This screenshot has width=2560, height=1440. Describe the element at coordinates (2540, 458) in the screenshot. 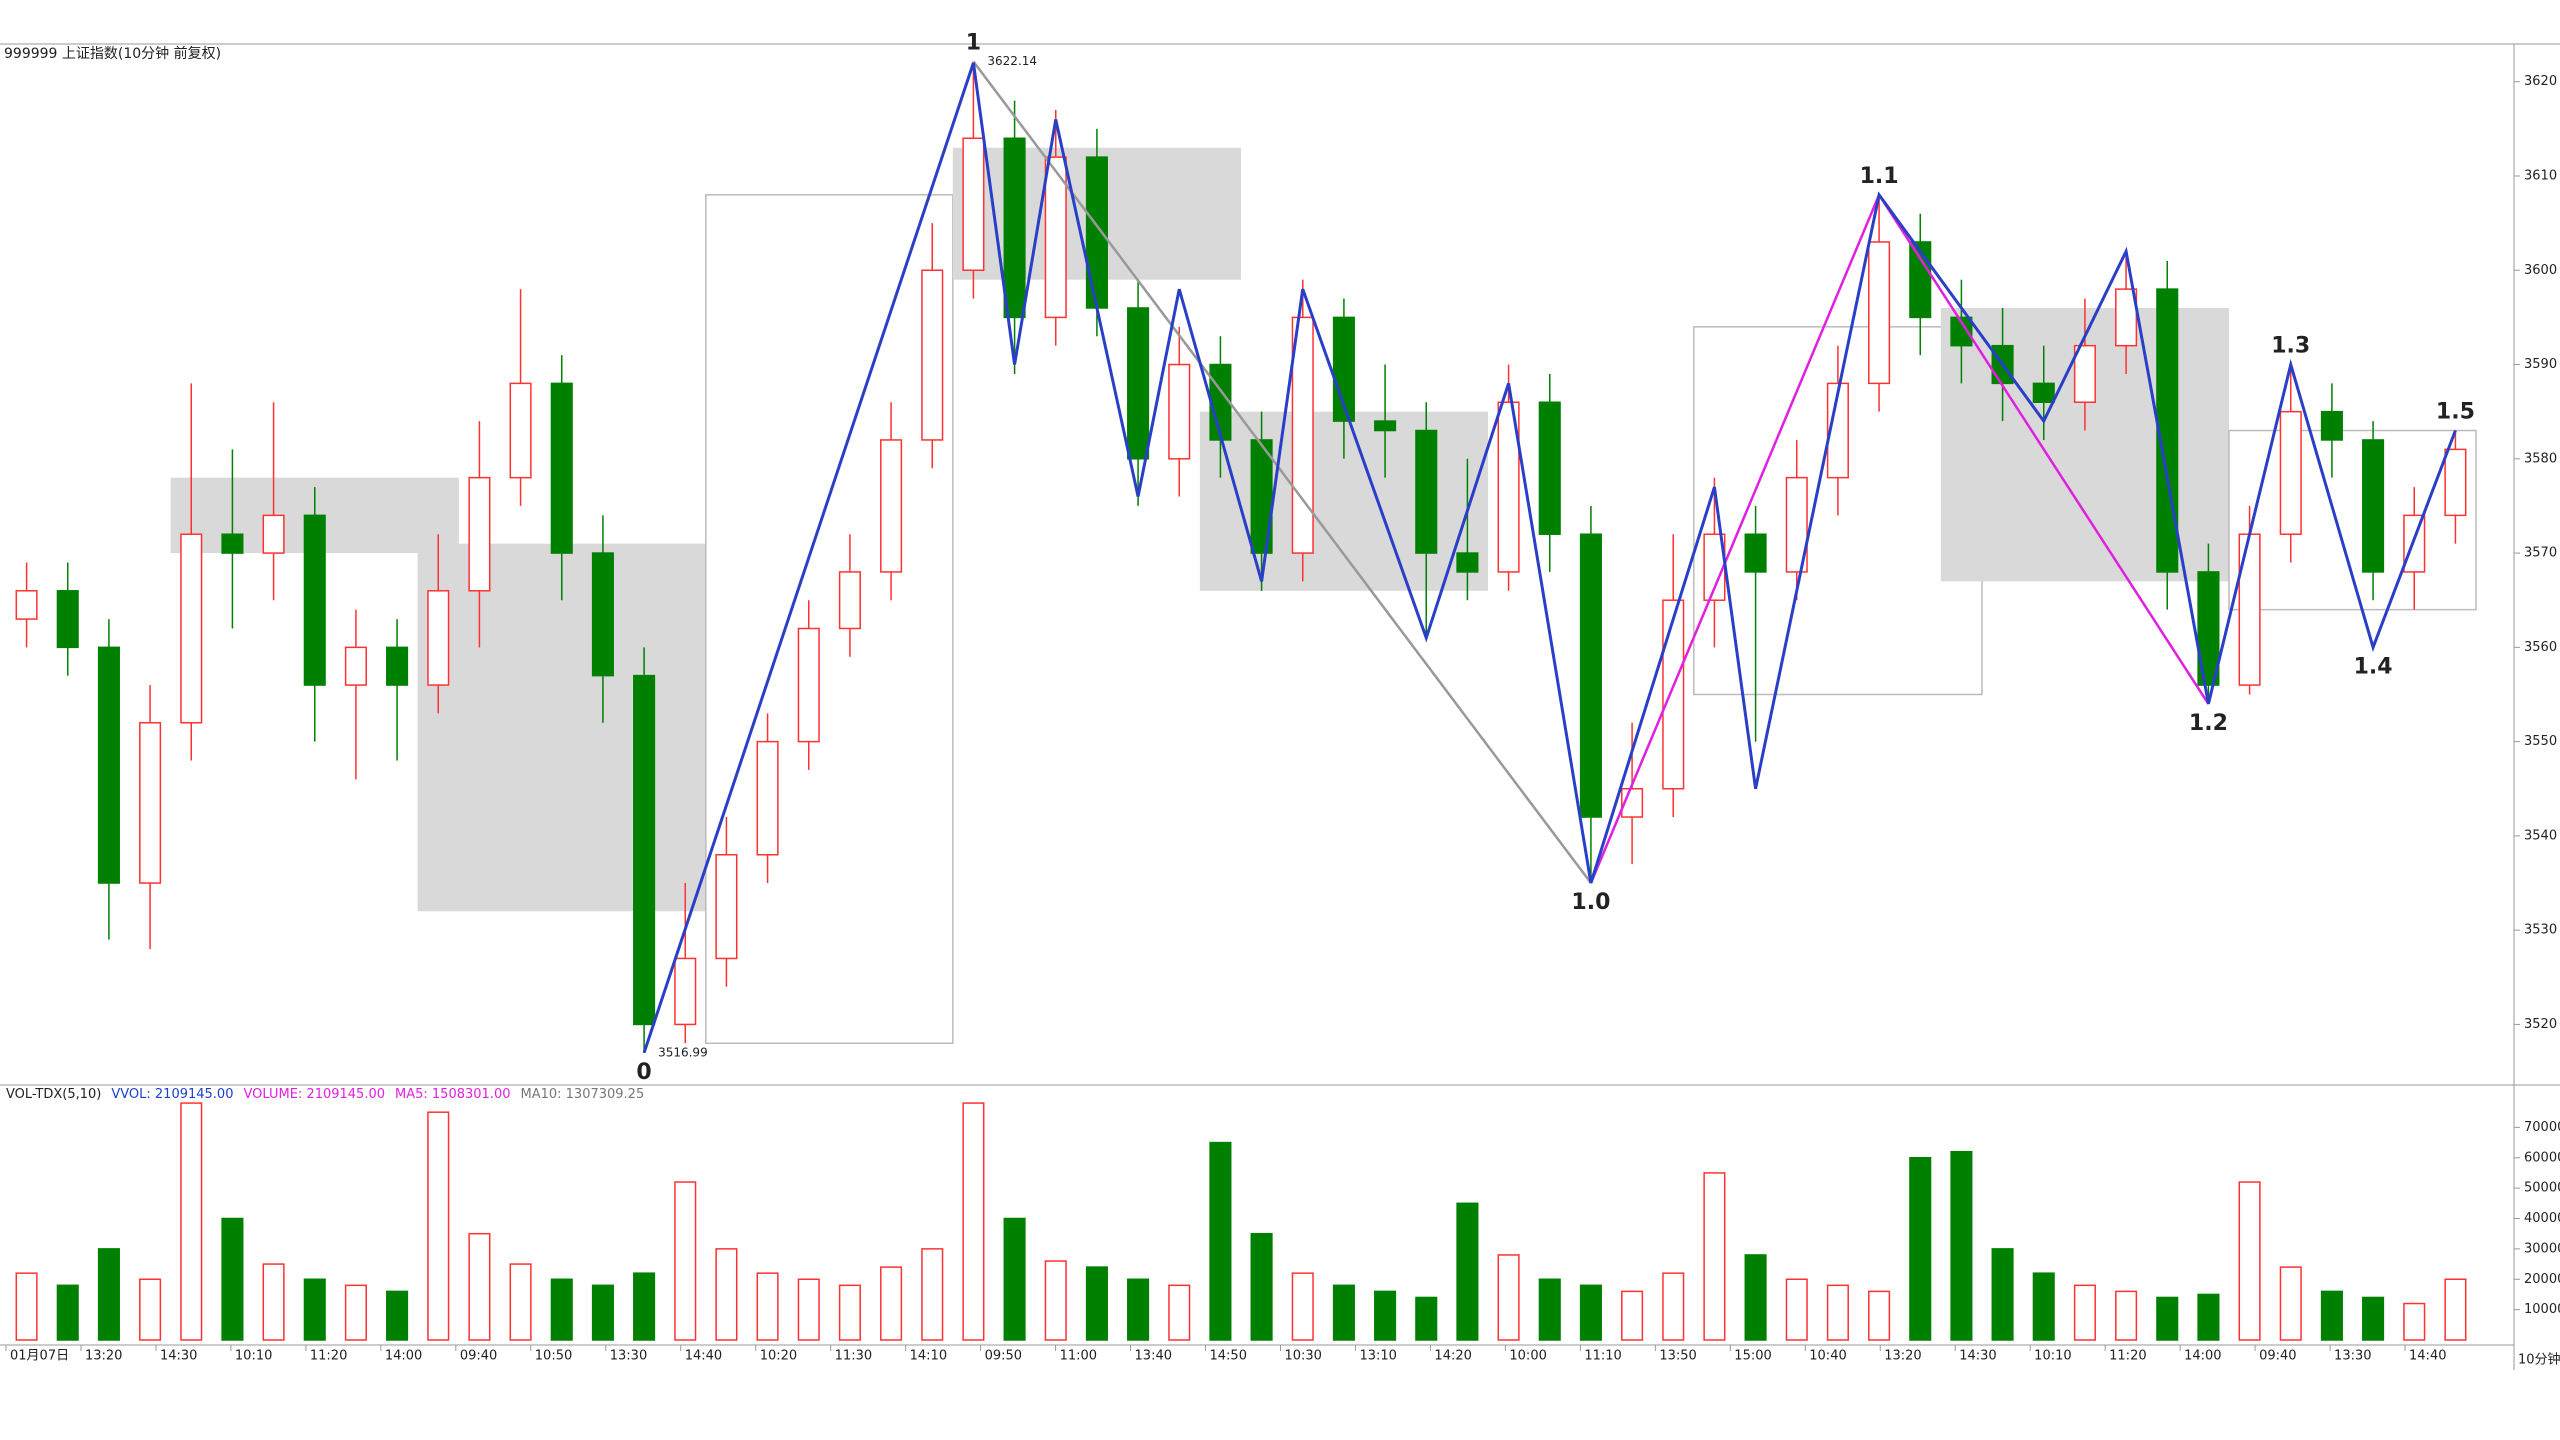

I see `y-tick-label: 3580` at that location.